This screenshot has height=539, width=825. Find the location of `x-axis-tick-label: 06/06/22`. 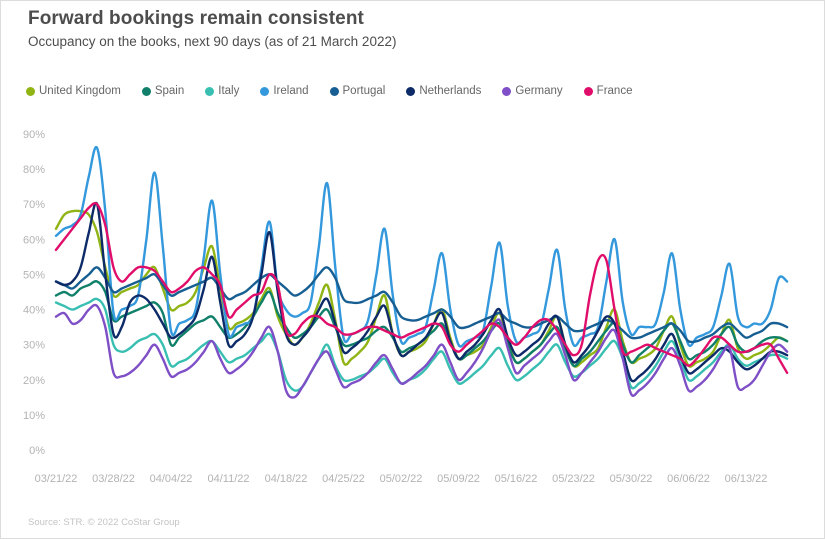

x-axis-tick-label: 06/06/22 is located at coordinates (688, 479).